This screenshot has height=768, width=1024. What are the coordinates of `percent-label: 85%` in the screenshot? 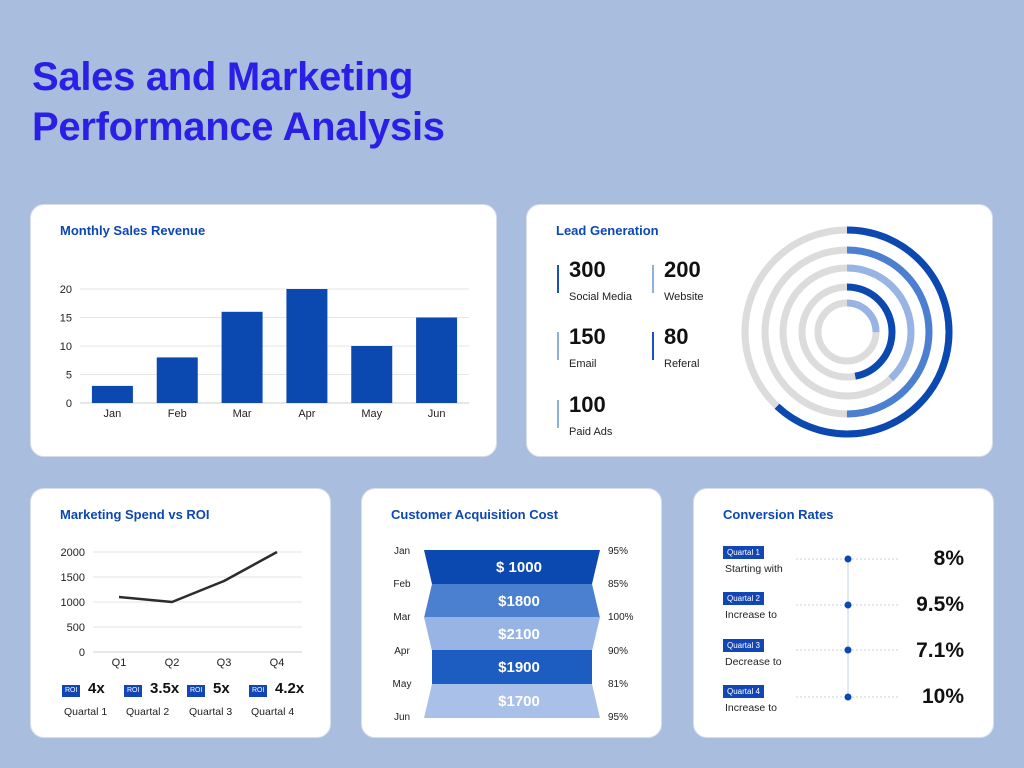 It's located at (618, 584).